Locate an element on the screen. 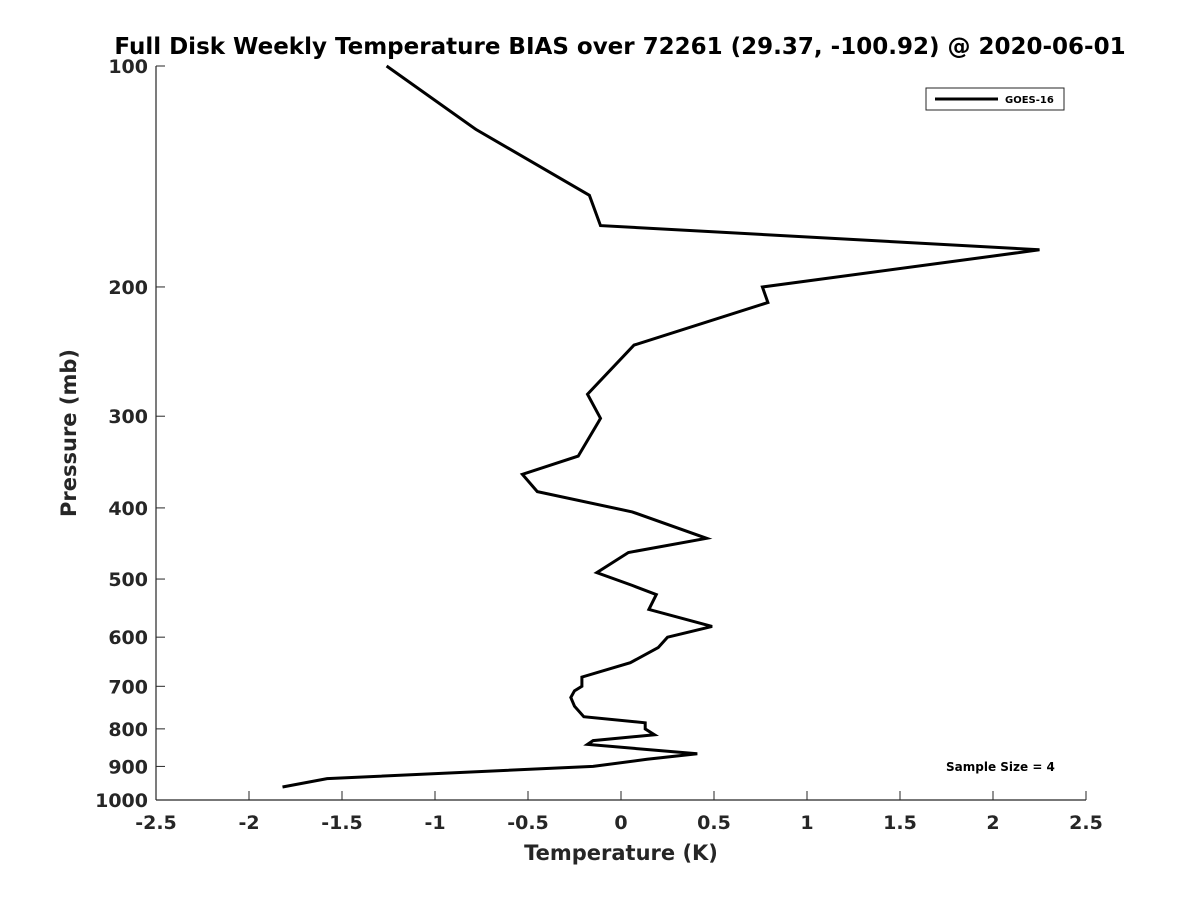  x-tick-label: -2 is located at coordinates (248, 823).